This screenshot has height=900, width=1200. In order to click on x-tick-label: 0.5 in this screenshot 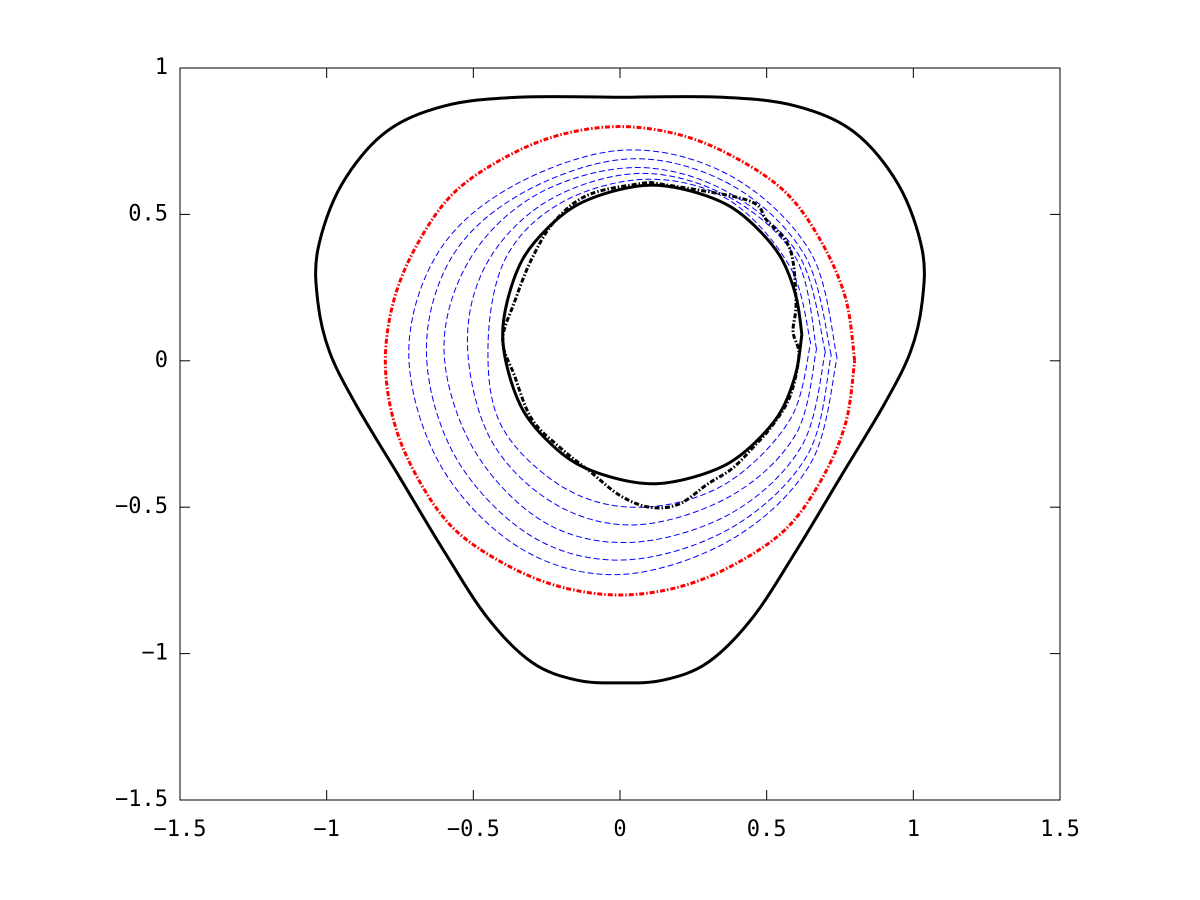, I will do `click(767, 829)`.